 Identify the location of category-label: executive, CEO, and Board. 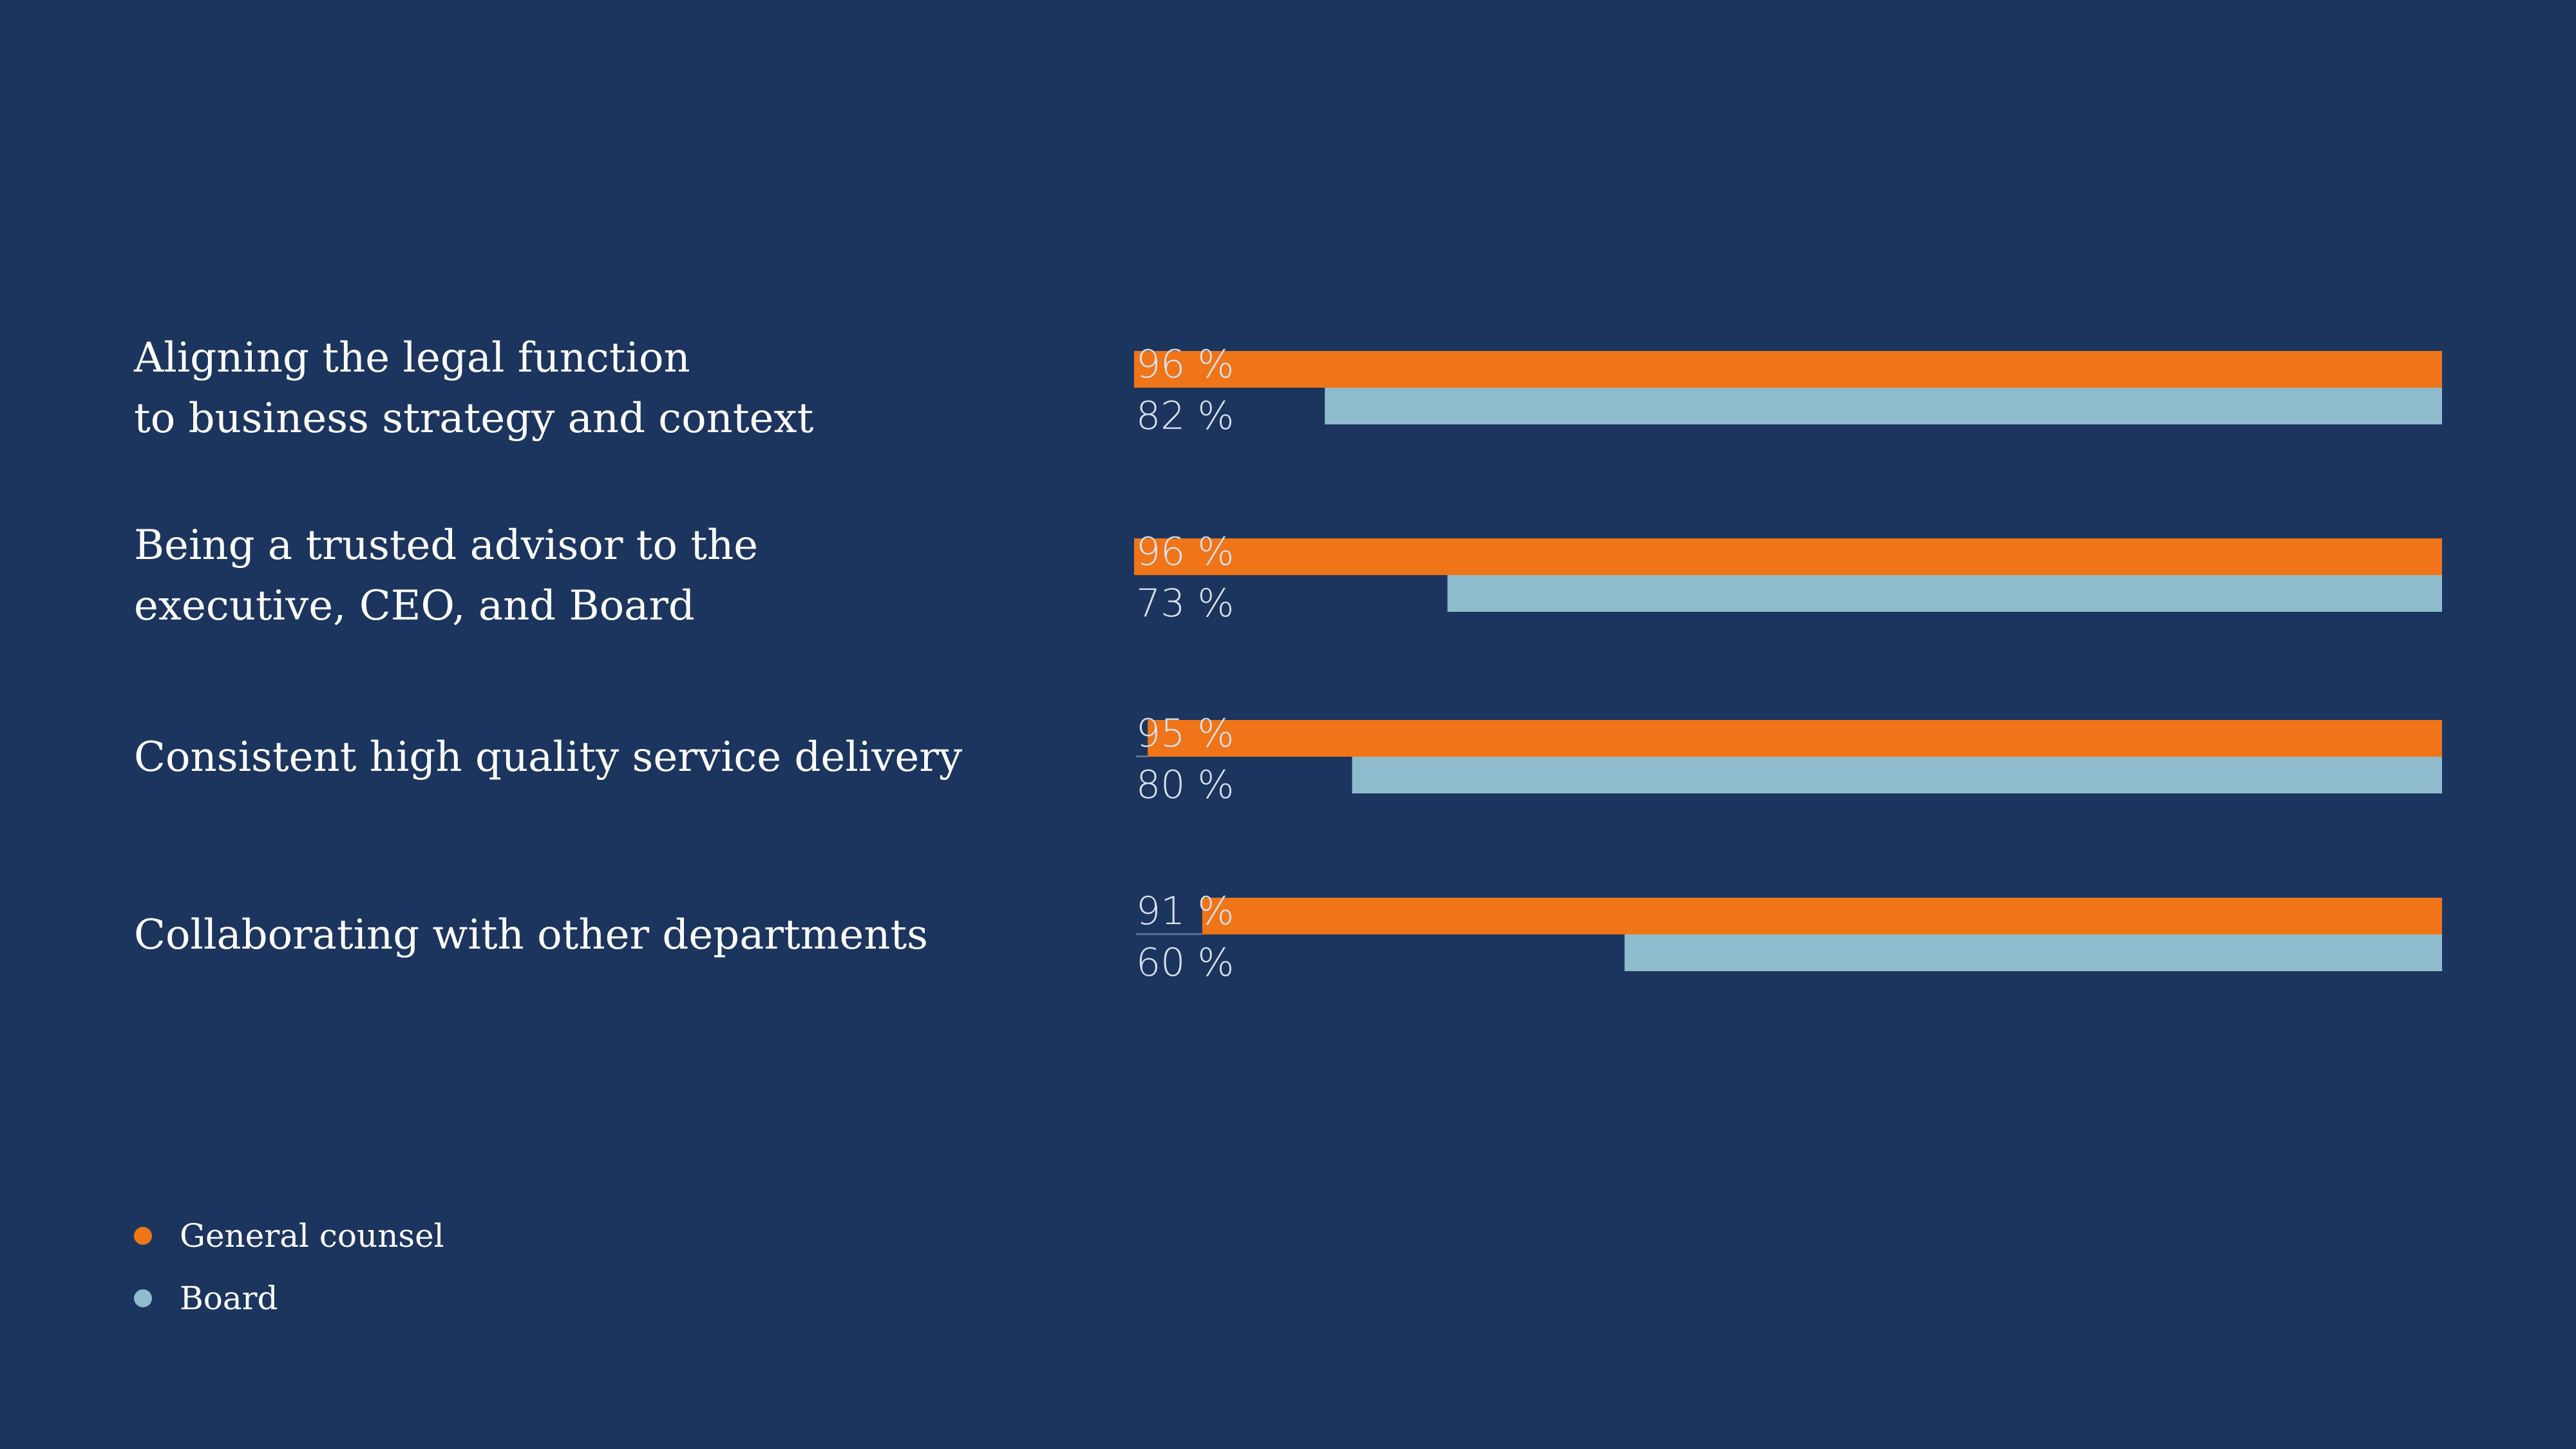
(415, 606).